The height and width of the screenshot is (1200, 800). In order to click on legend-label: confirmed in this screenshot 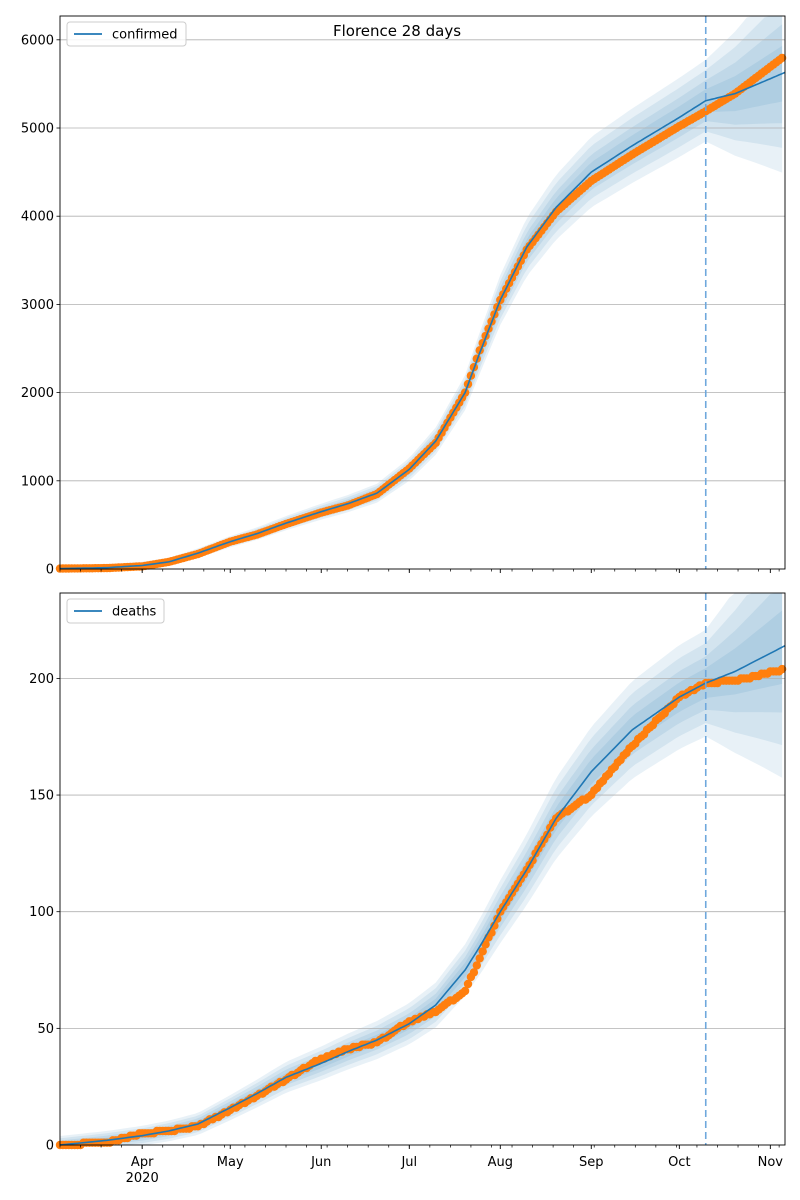, I will do `click(145, 35)`.